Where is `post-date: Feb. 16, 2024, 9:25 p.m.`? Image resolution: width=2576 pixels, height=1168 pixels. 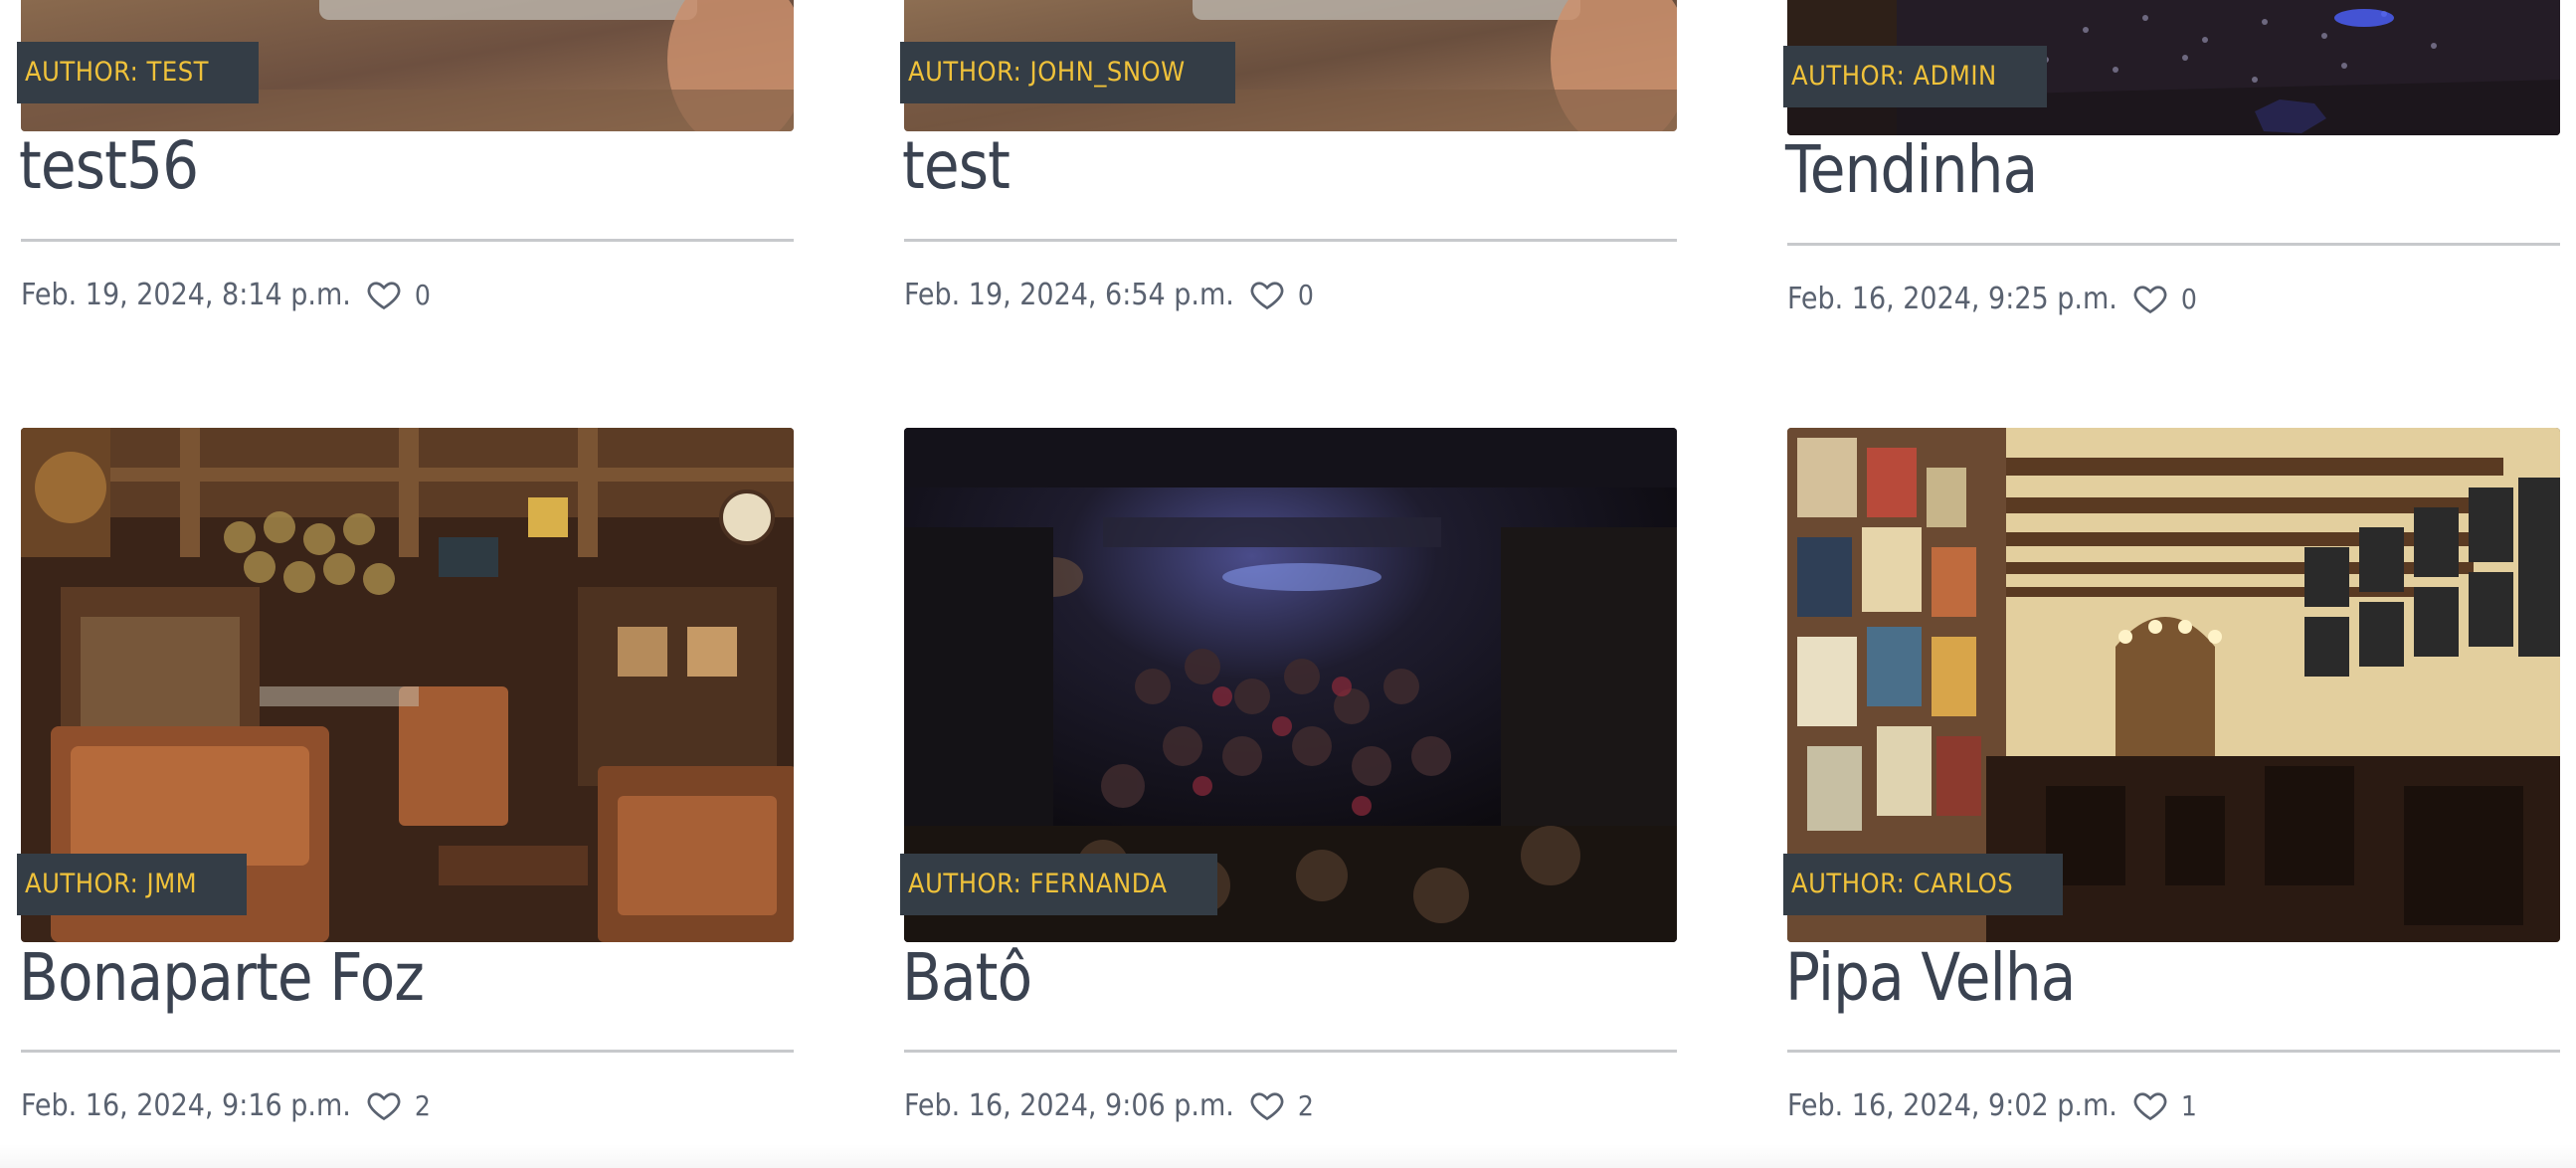
post-date: Feb. 16, 2024, 9:25 p.m. is located at coordinates (1952, 298).